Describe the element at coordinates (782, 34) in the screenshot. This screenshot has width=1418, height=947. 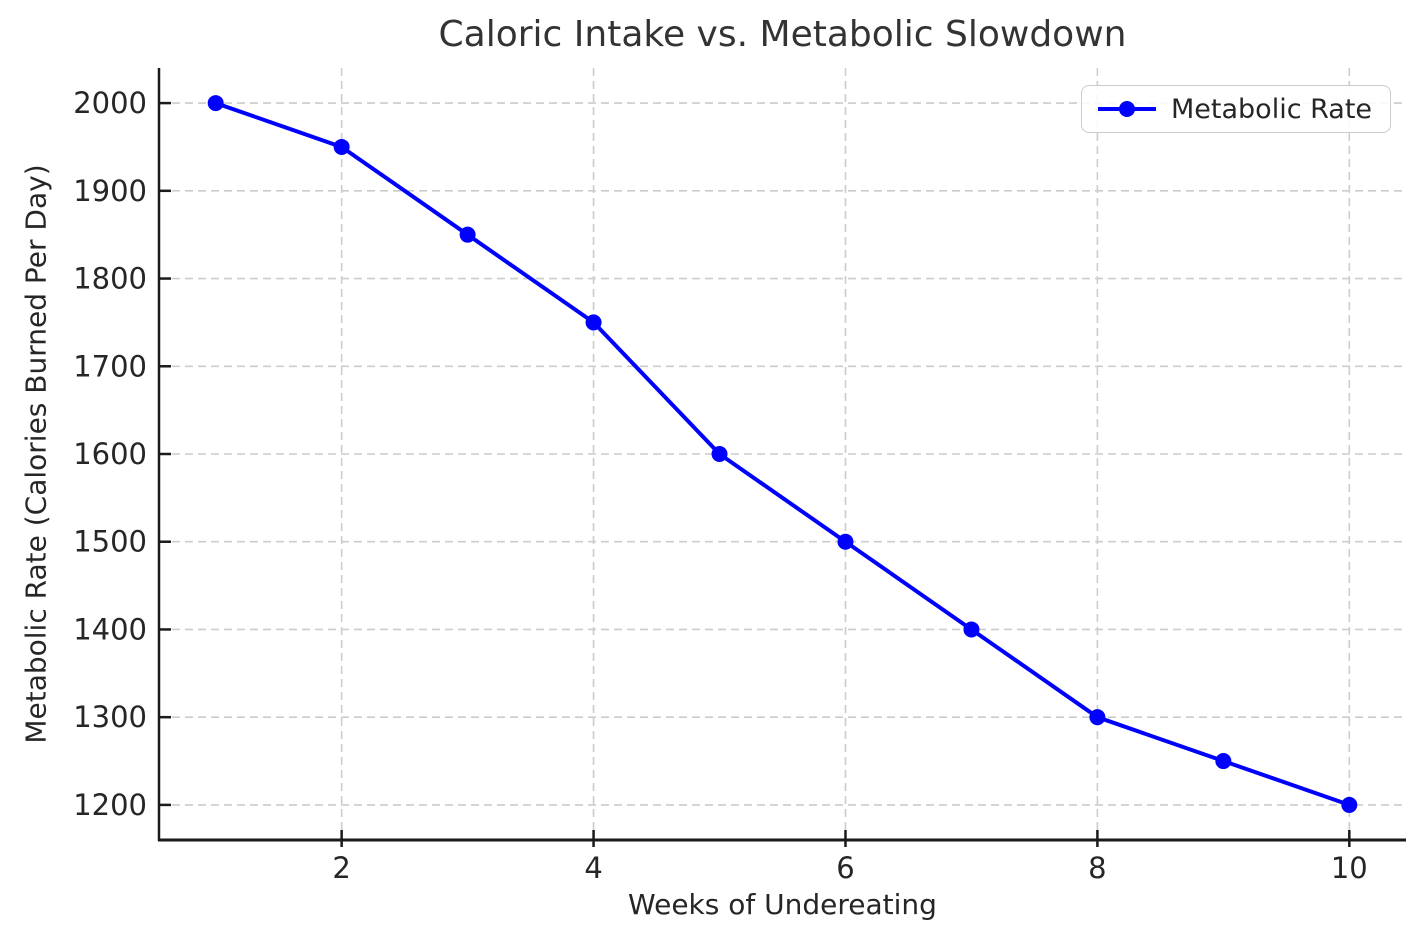
I see `chart-title: Caloric Intake vs. Metabolic Slowdown` at that location.